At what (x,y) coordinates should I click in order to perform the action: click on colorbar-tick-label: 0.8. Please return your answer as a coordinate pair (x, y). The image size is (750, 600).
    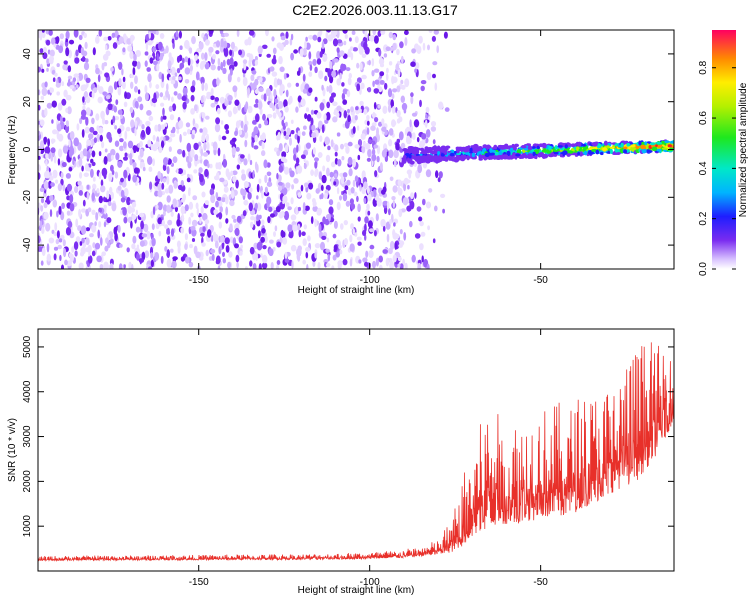
    Looking at the image, I should click on (703, 67).